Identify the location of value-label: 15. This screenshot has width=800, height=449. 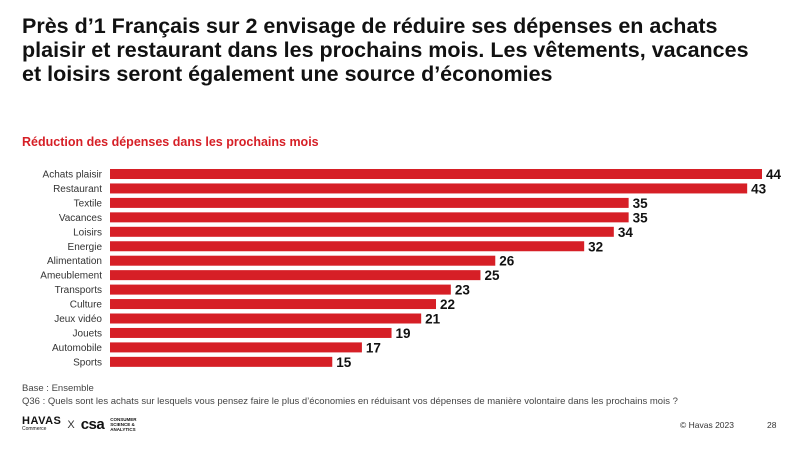
(344, 362).